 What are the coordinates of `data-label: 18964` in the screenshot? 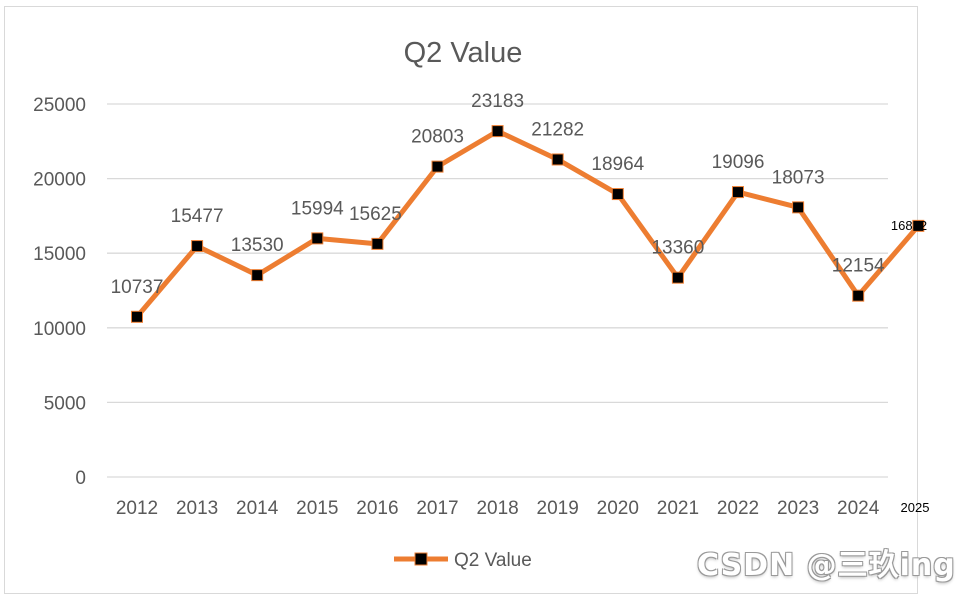 It's located at (617, 164).